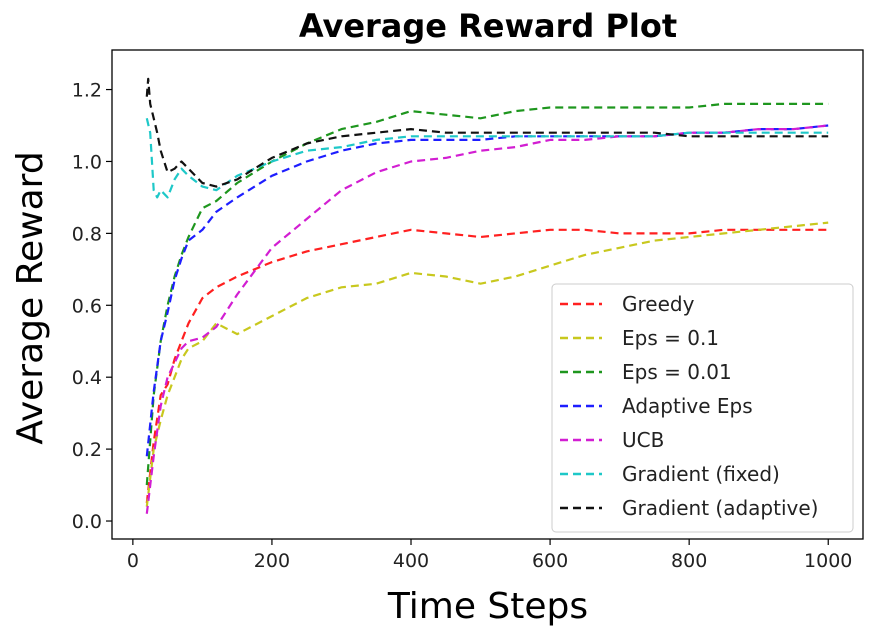 The image size is (885, 636). Describe the element at coordinates (133, 561) in the screenshot. I see `x-tick-label: 0` at that location.